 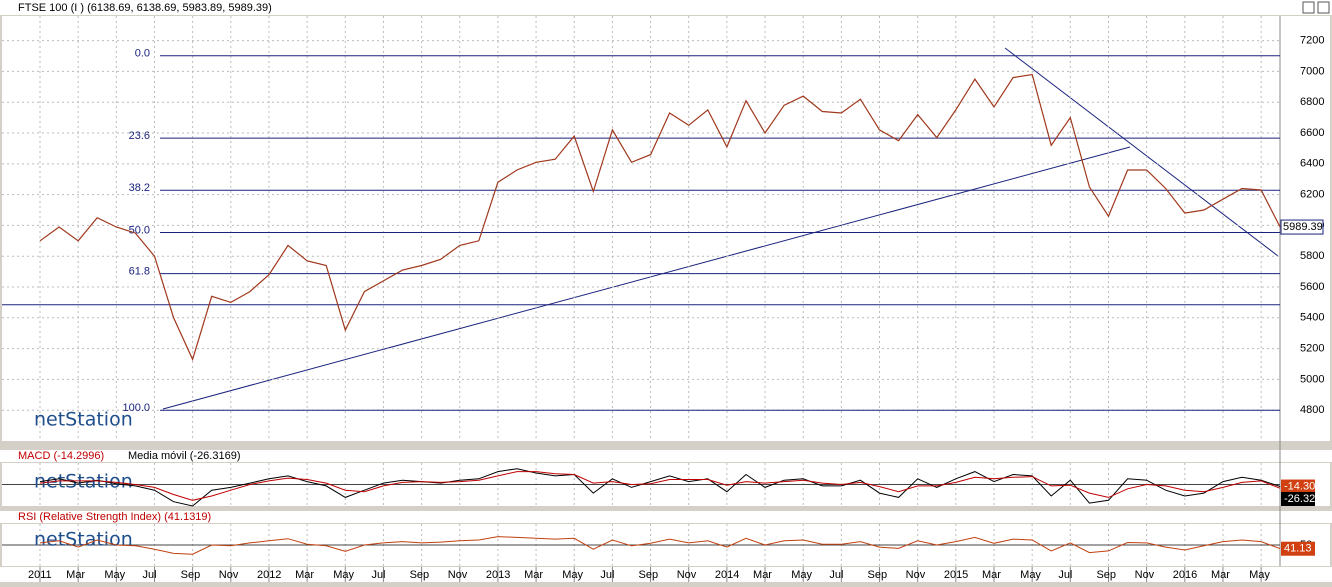 I want to click on x-tick-label: 2013, so click(x=498, y=575).